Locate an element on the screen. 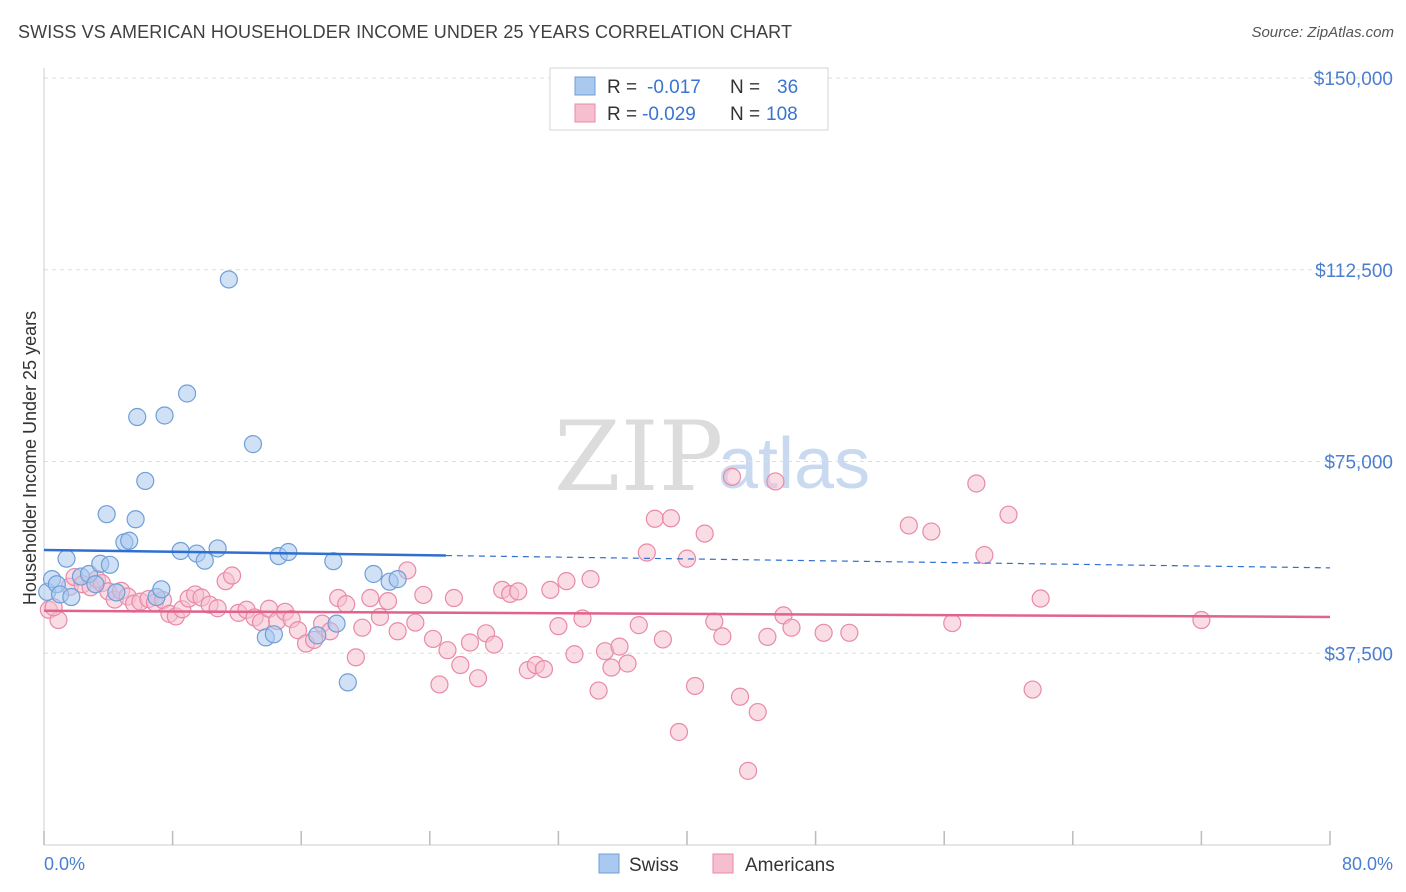 The width and height of the screenshot is (1406, 892). legend-swatch-swiss is located at coordinates (585, 86).